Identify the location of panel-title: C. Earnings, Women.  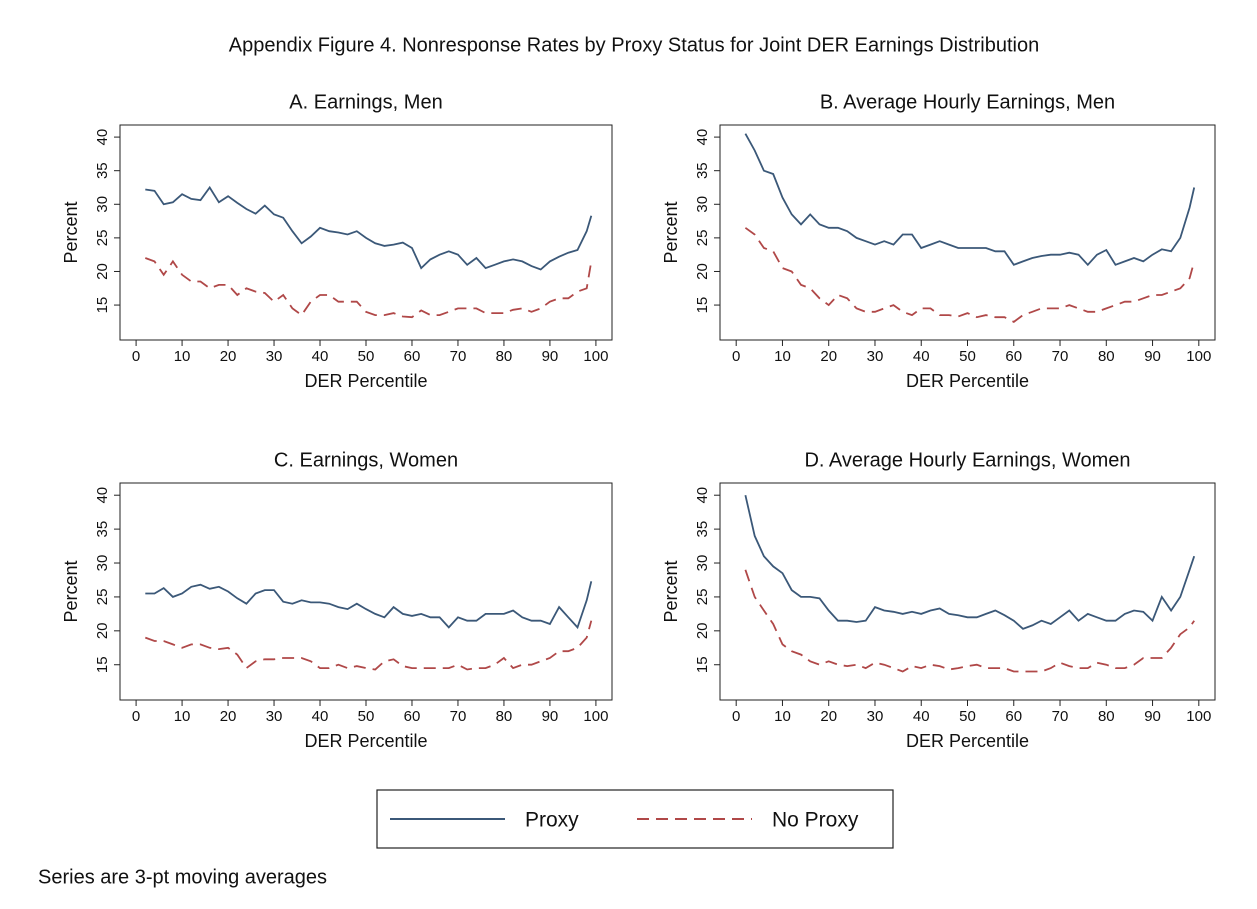
(366, 460).